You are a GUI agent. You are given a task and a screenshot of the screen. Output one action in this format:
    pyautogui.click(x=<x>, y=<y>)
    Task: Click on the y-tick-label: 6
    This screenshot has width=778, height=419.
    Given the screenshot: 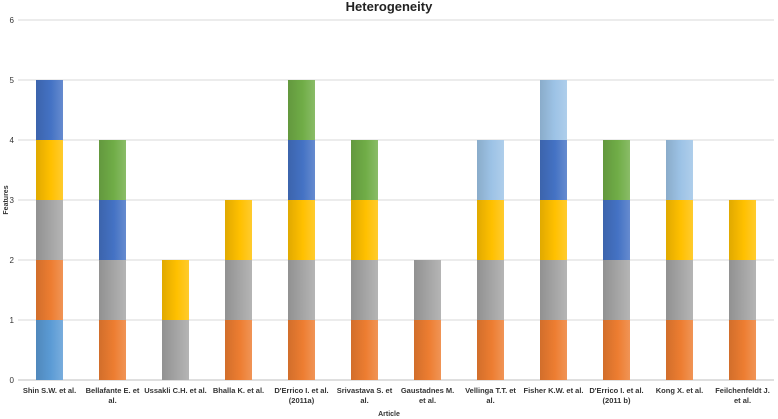 What is the action you would take?
    pyautogui.click(x=12, y=20)
    